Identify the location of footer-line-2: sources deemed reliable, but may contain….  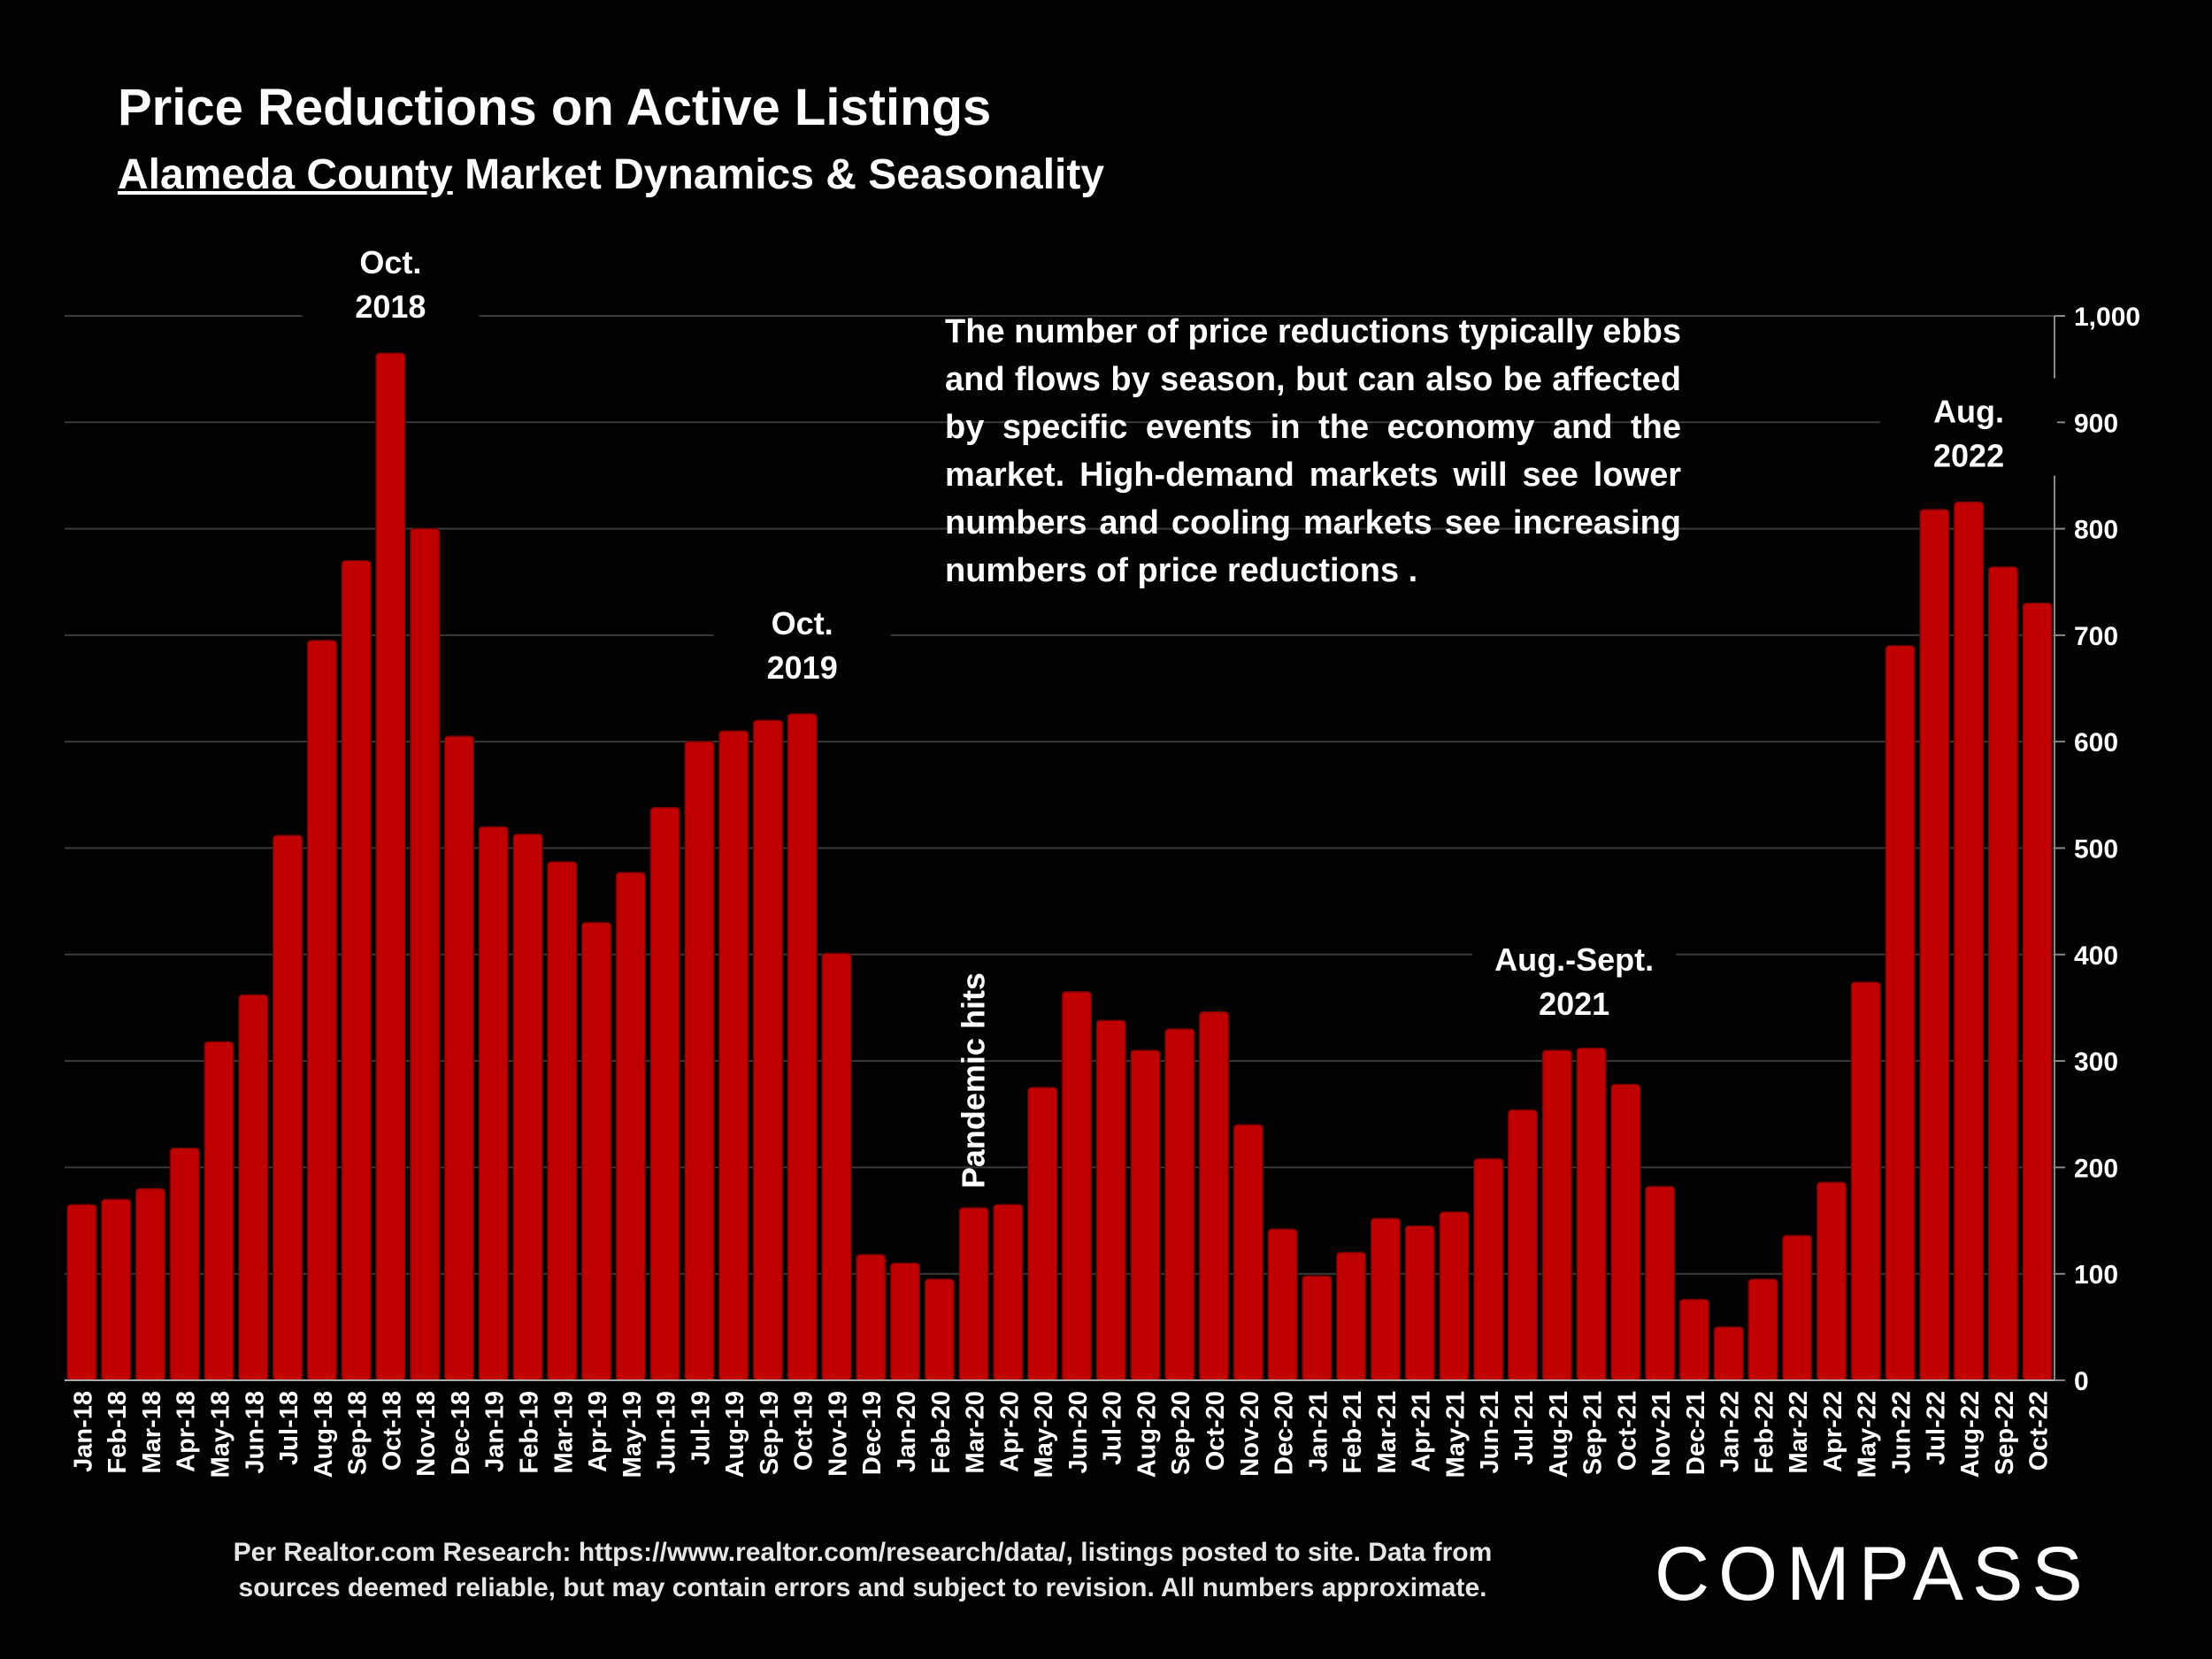
(862, 1588).